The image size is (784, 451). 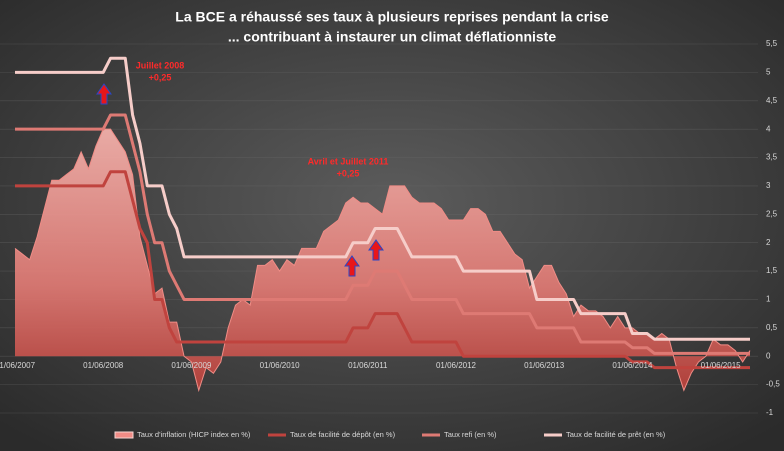 I want to click on x-tick-label: 01/06/2009, so click(x=191, y=365).